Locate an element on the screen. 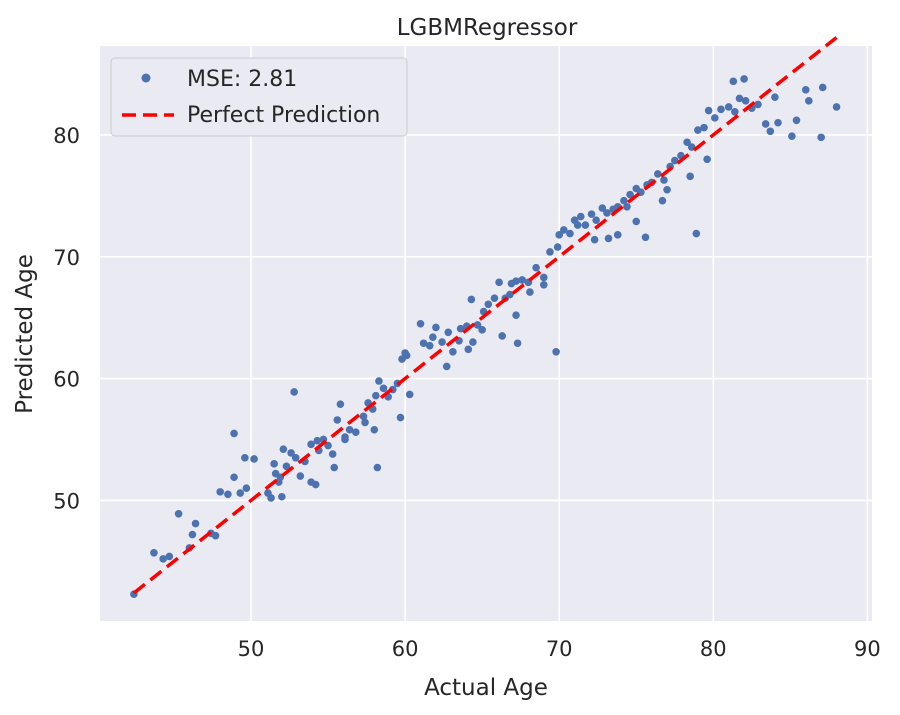 The height and width of the screenshot is (715, 900). chart-title: LGBMRegressor is located at coordinates (487, 28).